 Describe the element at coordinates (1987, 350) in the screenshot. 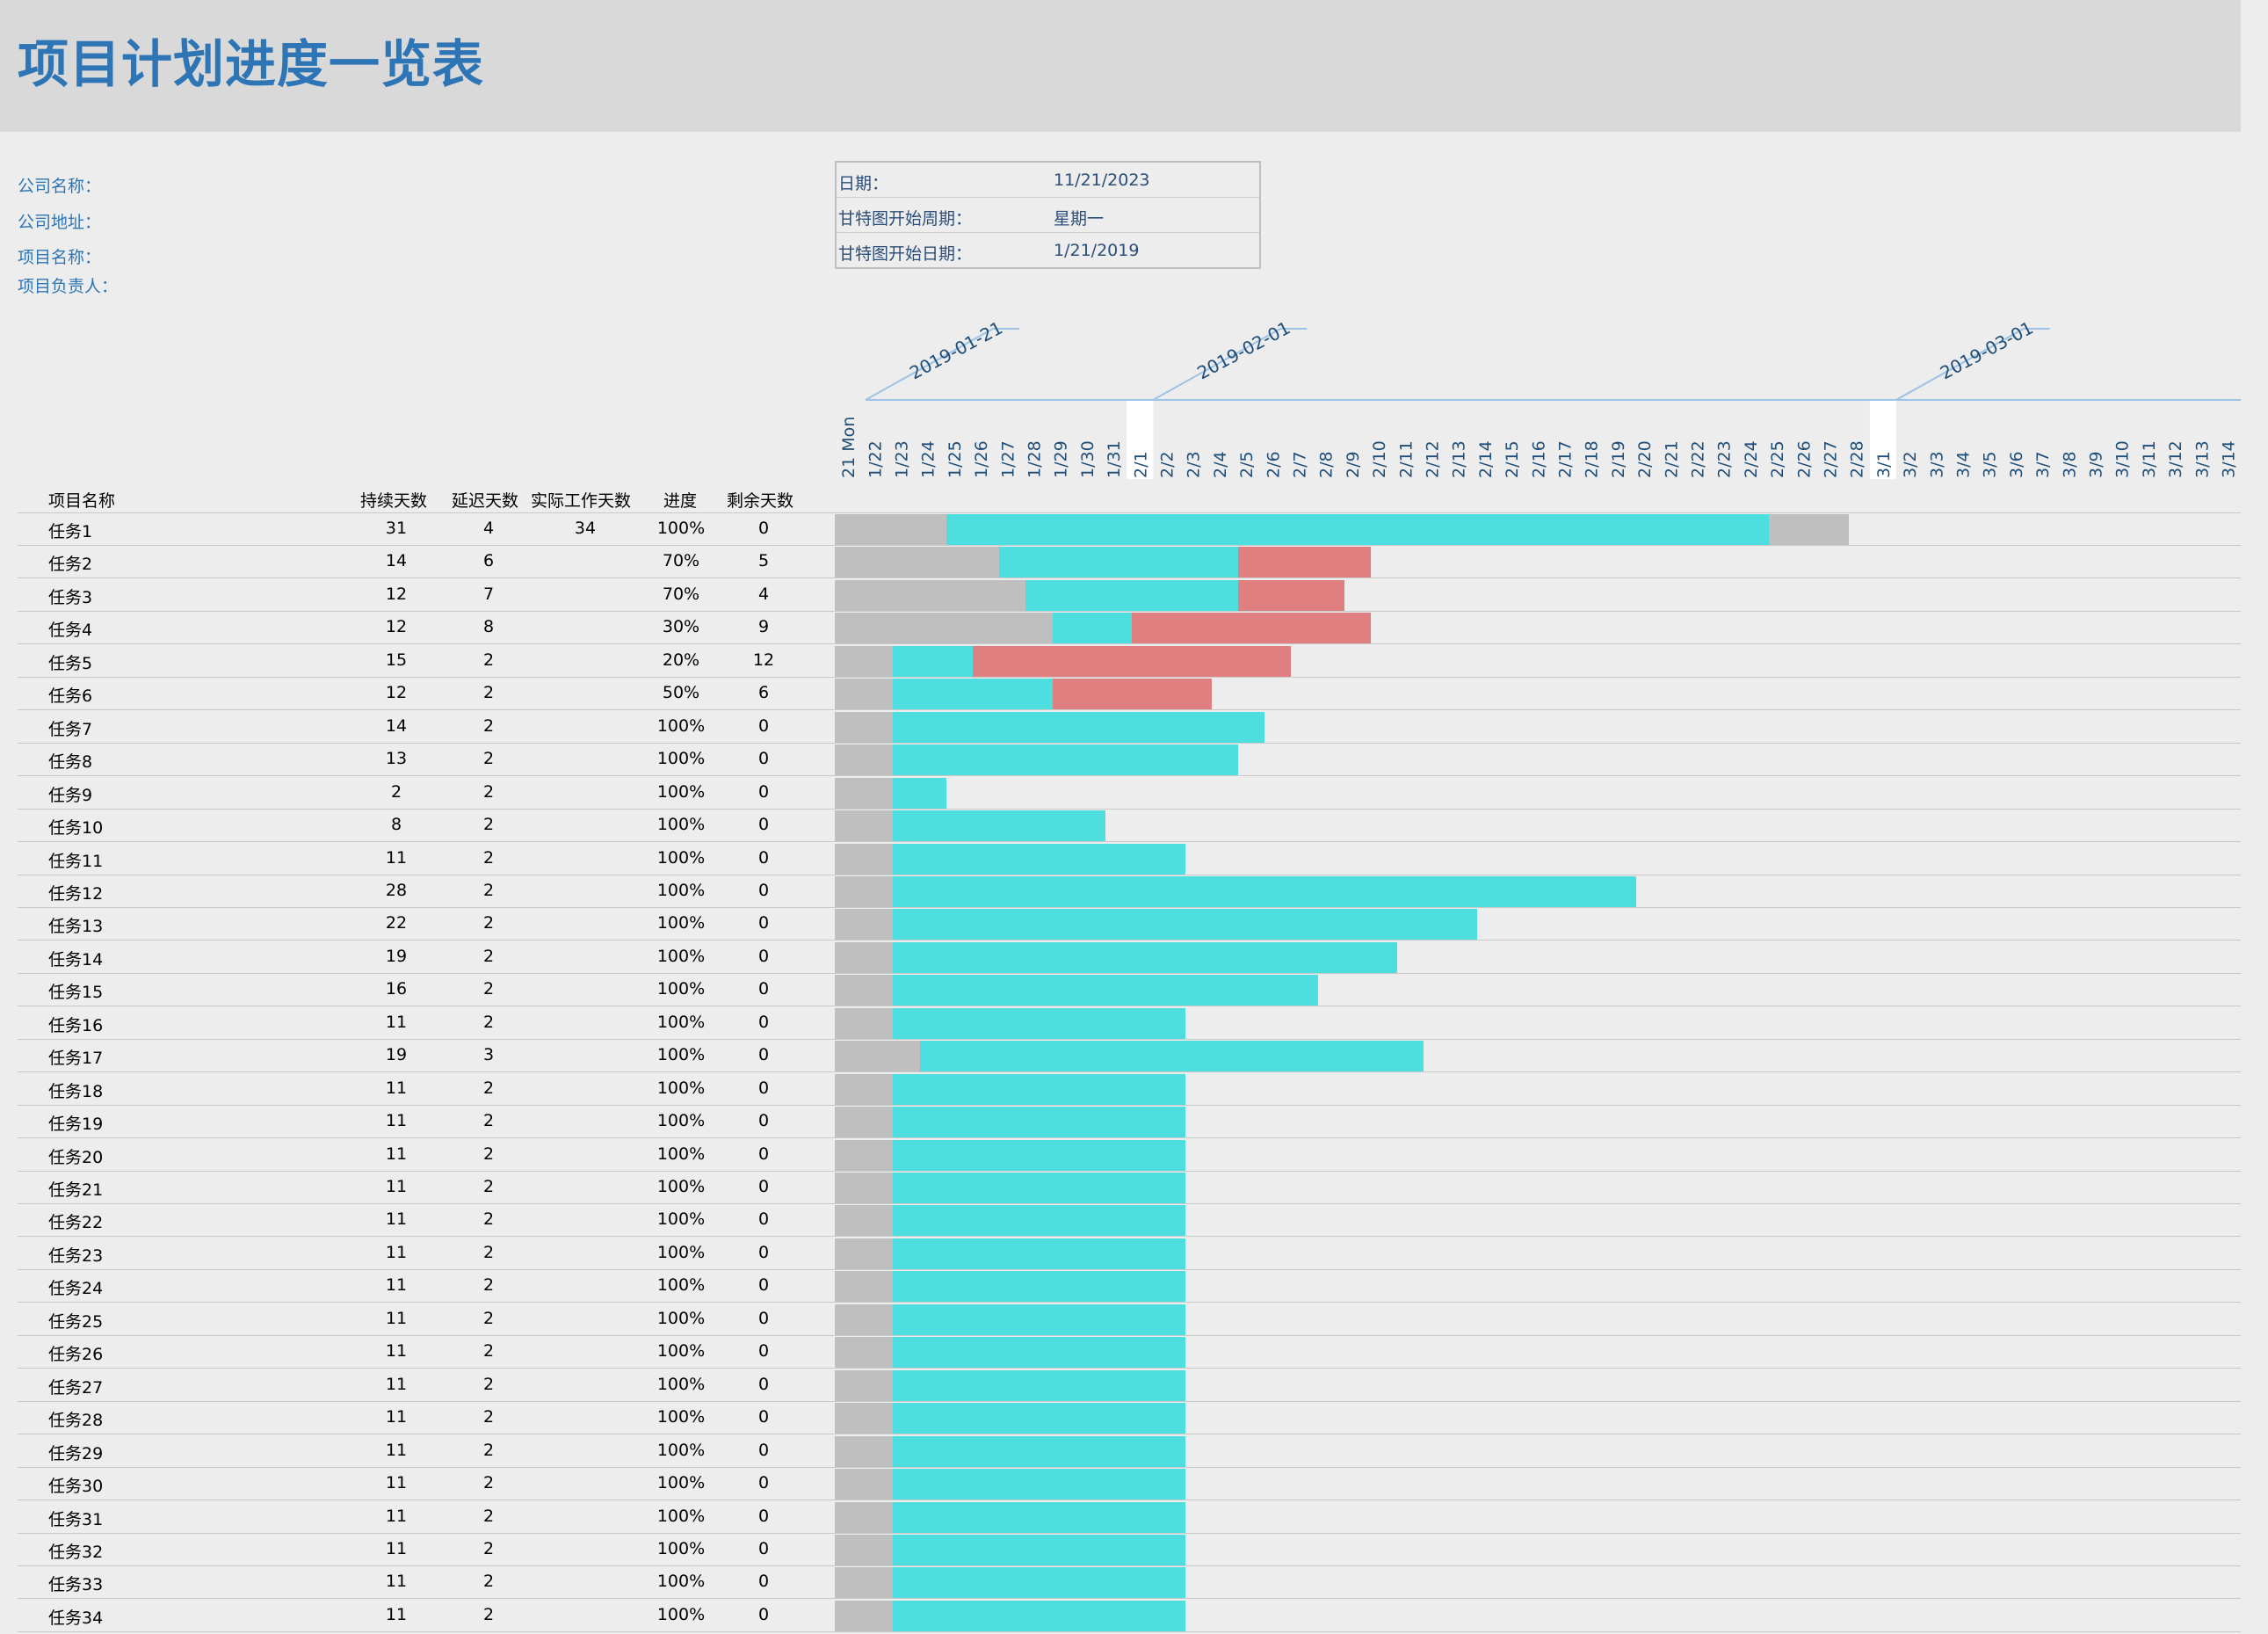

I see `month-label-text: 2019-03-01` at that location.